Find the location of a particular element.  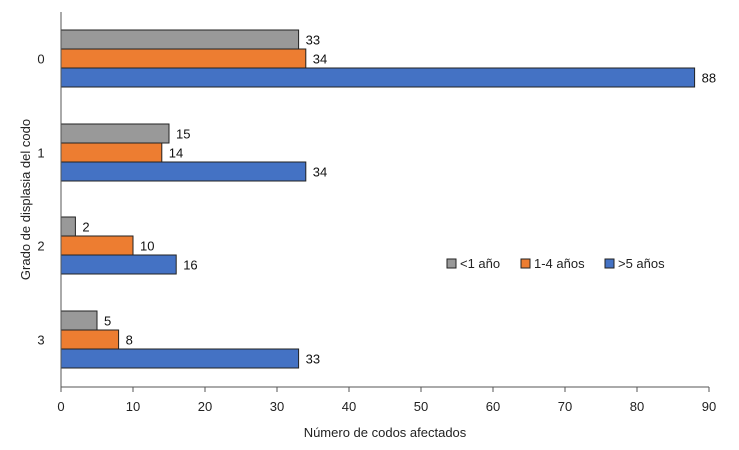

legend-label: >5 años is located at coordinates (641, 263).